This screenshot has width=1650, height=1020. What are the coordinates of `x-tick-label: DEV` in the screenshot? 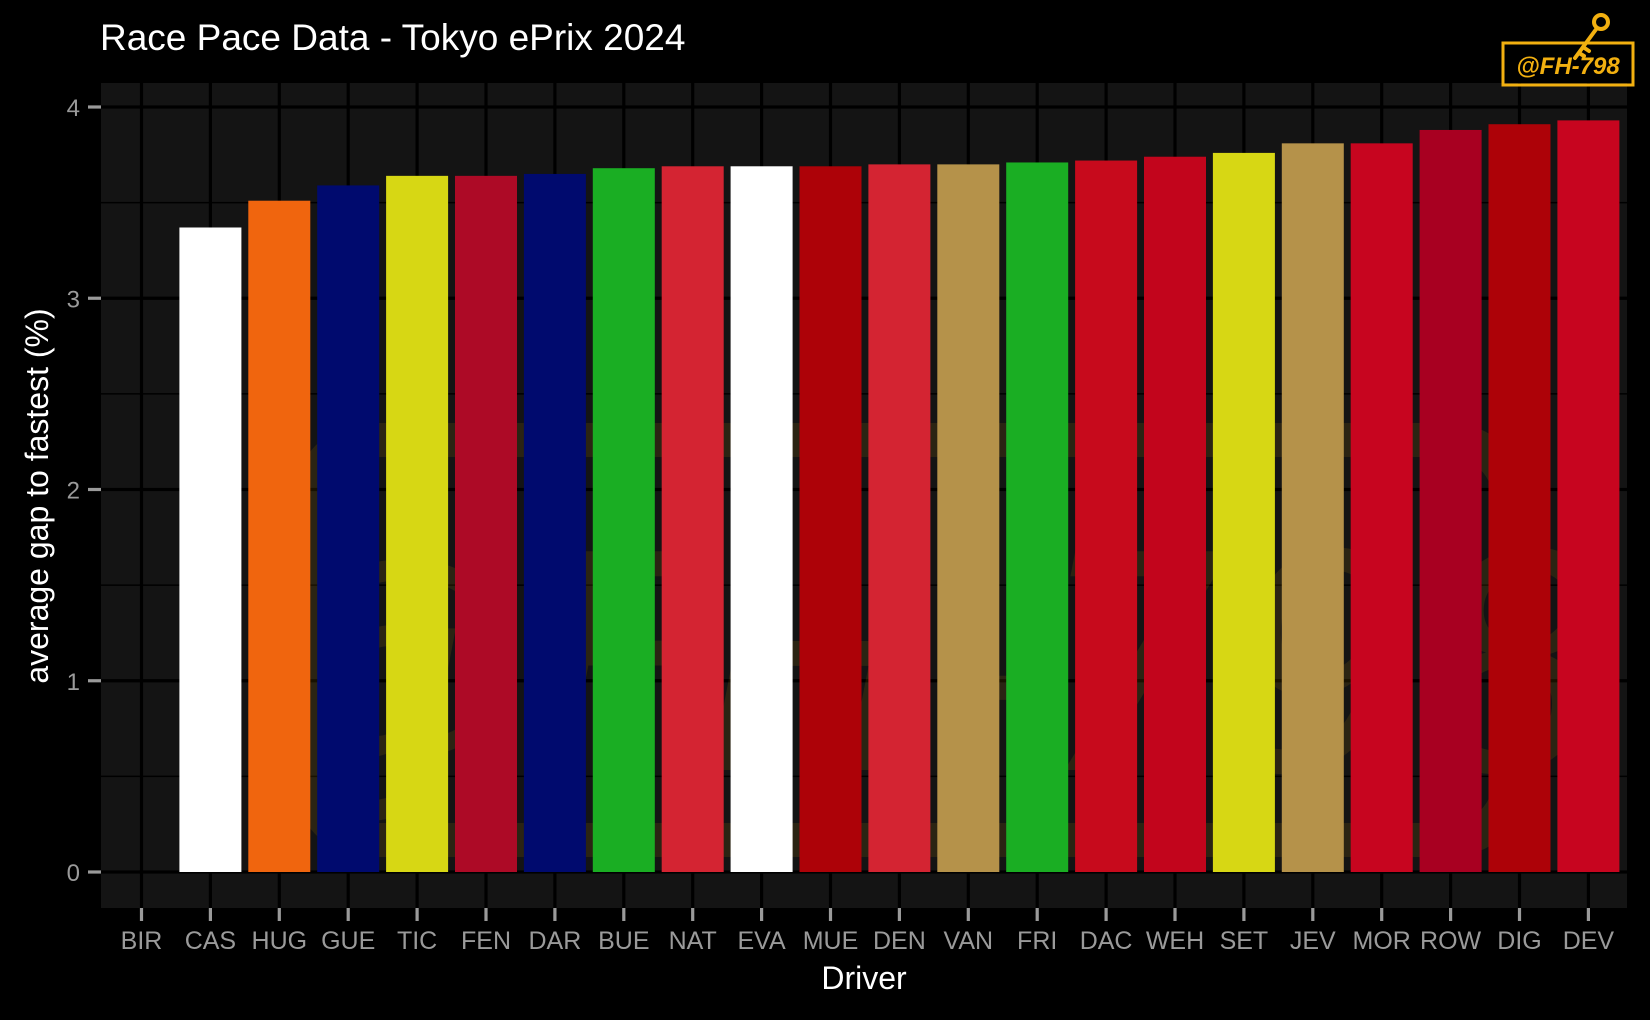 It's located at (1589, 941).